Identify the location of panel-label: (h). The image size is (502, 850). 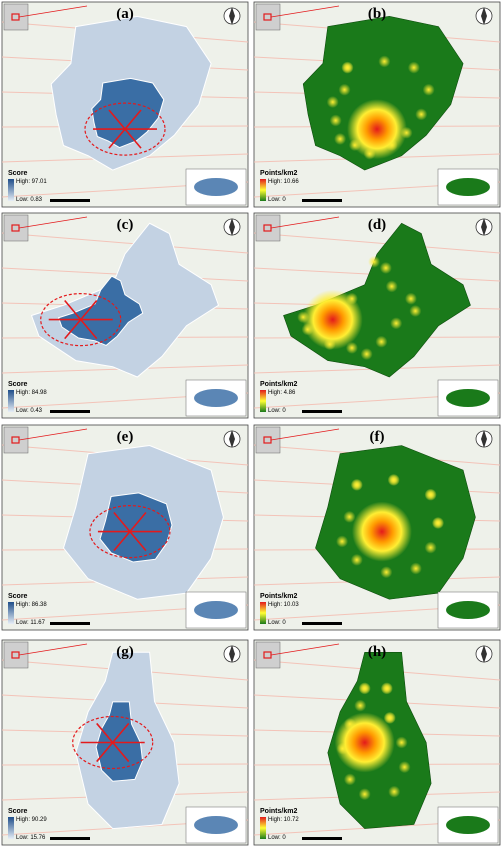
(377, 652).